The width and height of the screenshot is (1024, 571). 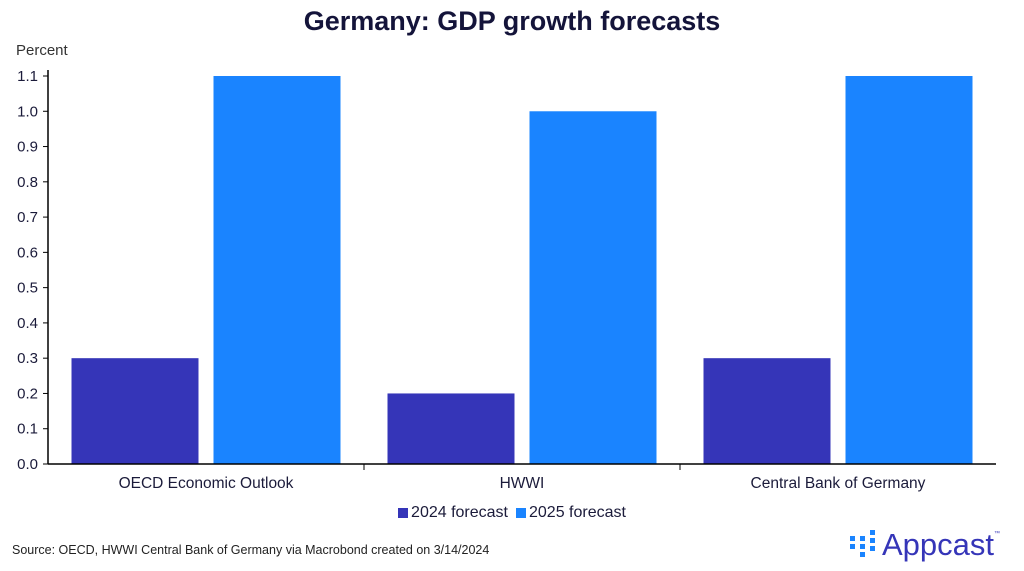 What do you see at coordinates (27, 358) in the screenshot?
I see `y-tick-label: 0.3` at bounding box center [27, 358].